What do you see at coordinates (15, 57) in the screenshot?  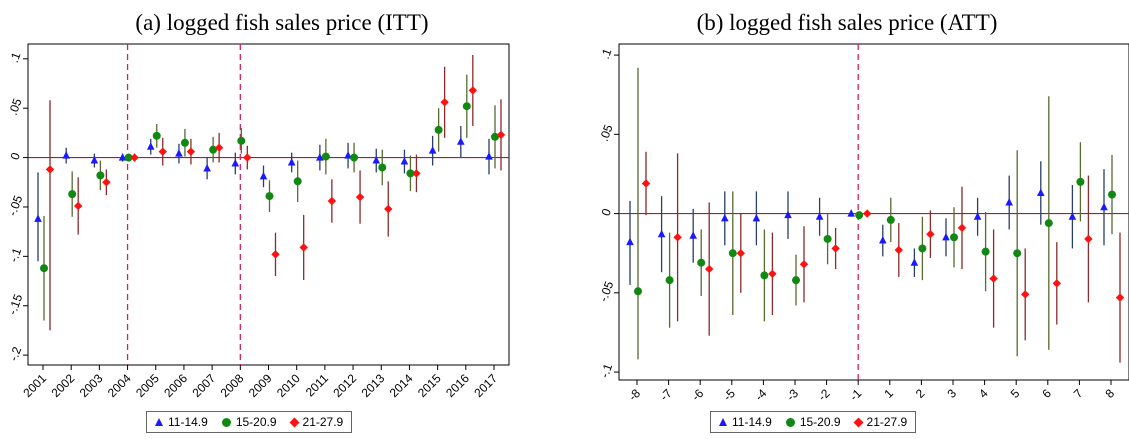 I see `y-tick-label: .1` at bounding box center [15, 57].